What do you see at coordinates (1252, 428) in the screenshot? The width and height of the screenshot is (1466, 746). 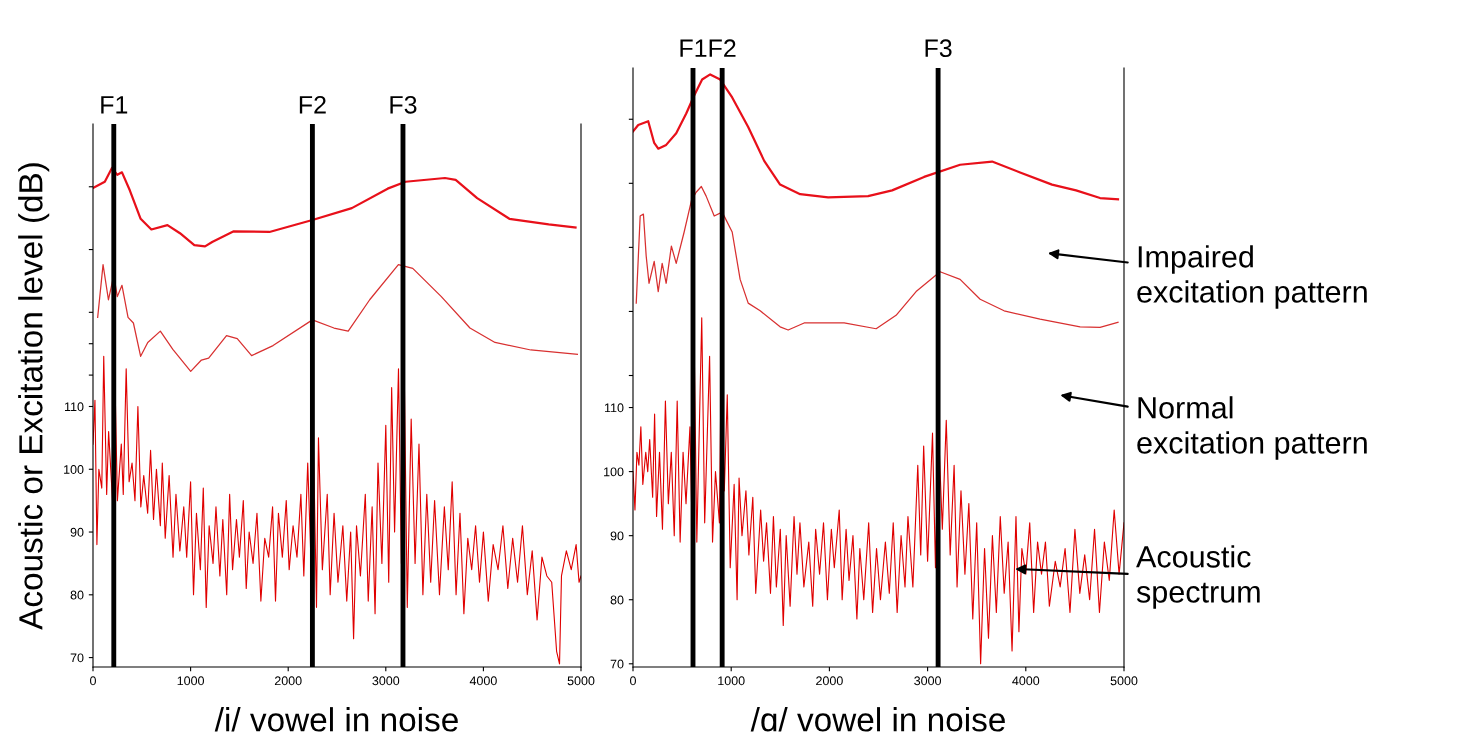 I see `text: Normal excitation pattern` at bounding box center [1252, 428].